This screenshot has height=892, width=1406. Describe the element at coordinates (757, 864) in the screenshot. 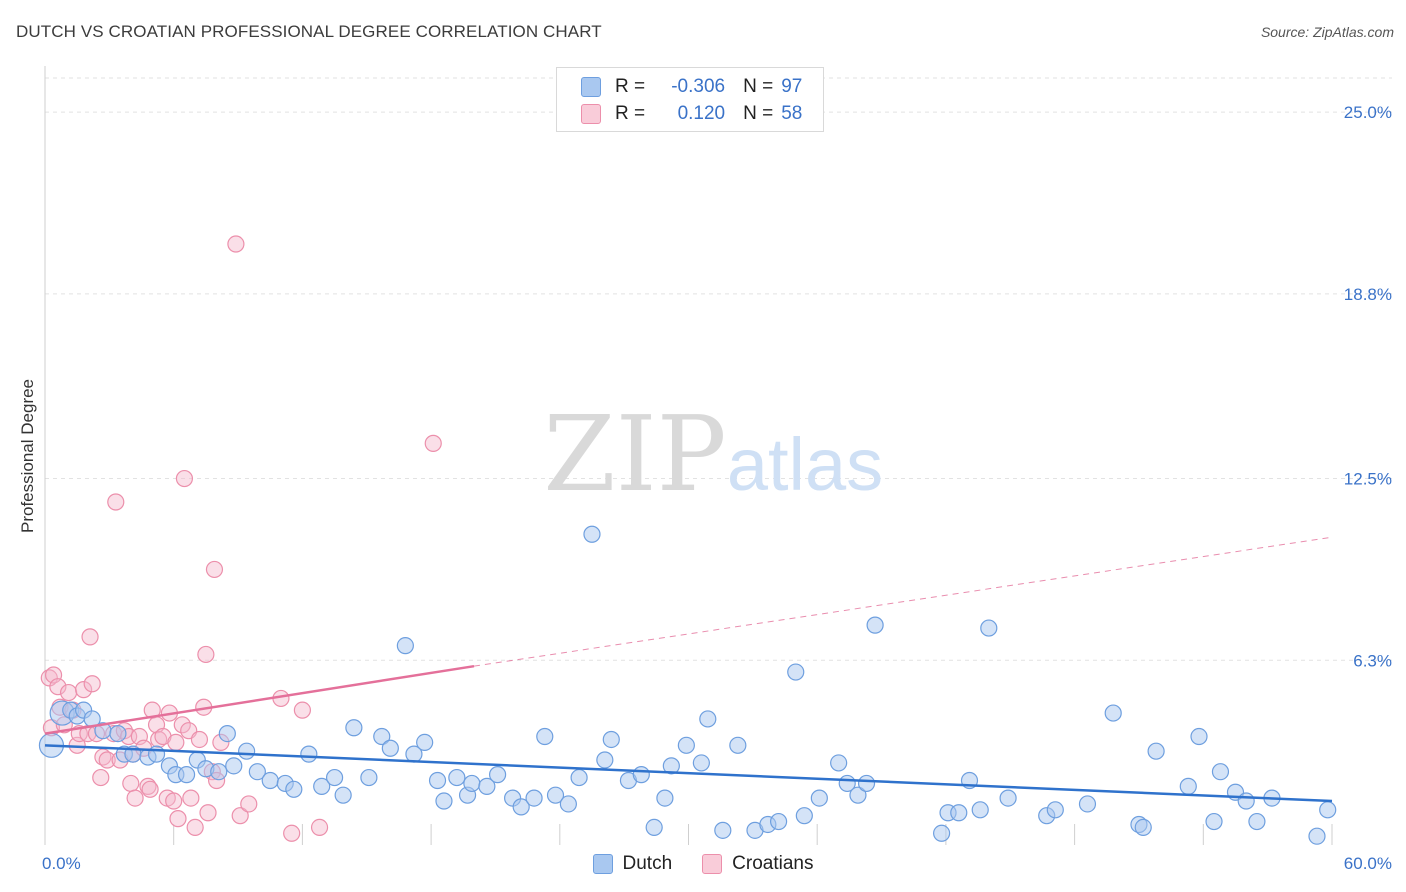

I see `legend-item-croatians: Croatians` at that location.